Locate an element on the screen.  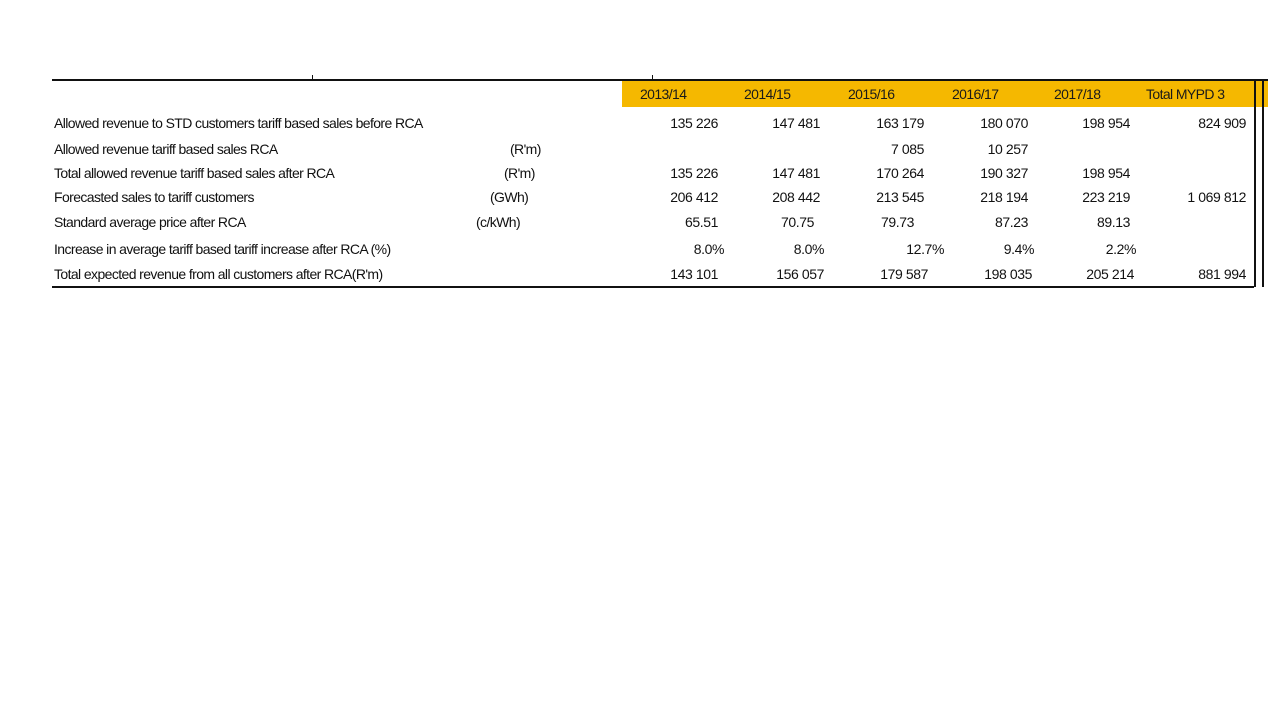
table-cell: 163 179 is located at coordinates (900, 123).